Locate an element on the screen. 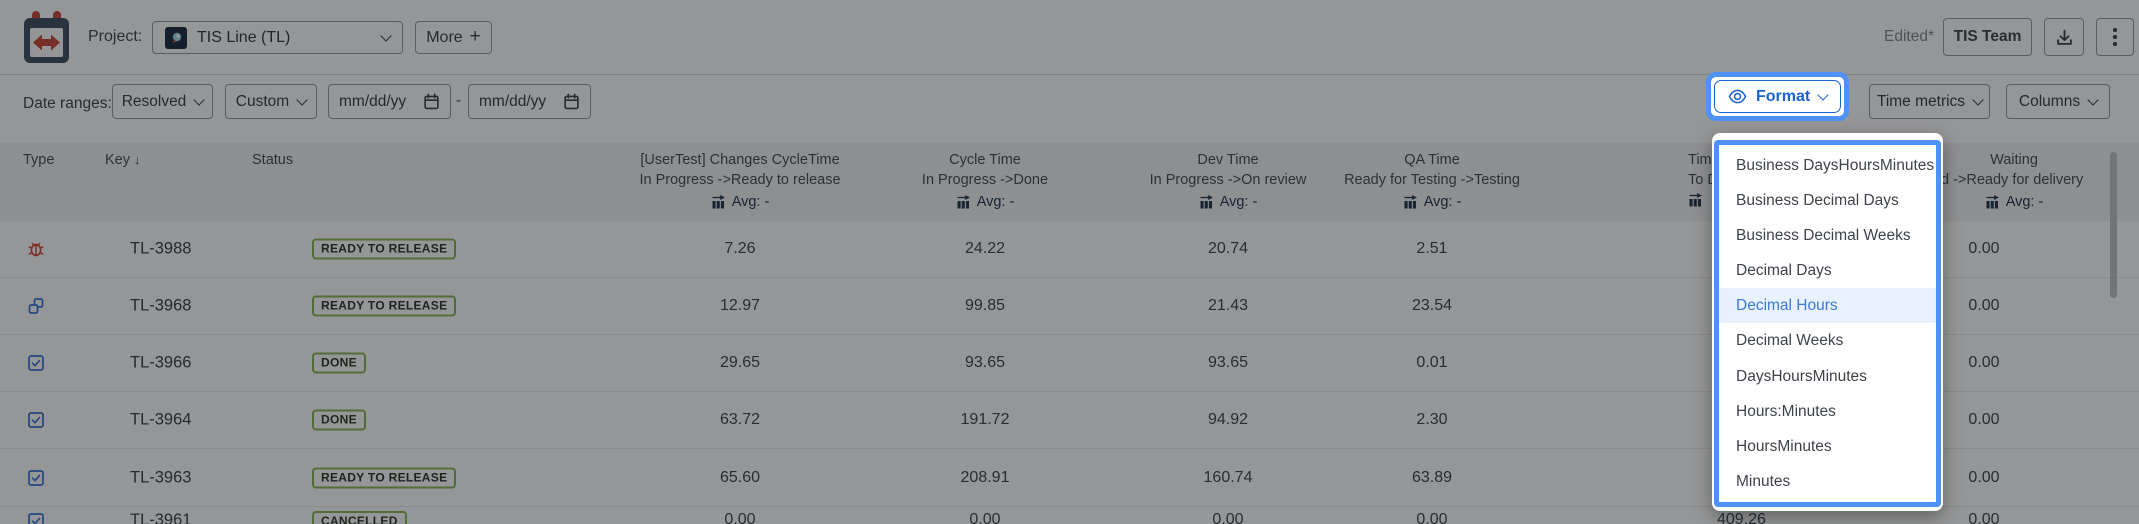 The image size is (2139, 524). custom-range-dropdown: Custom is located at coordinates (271, 101).